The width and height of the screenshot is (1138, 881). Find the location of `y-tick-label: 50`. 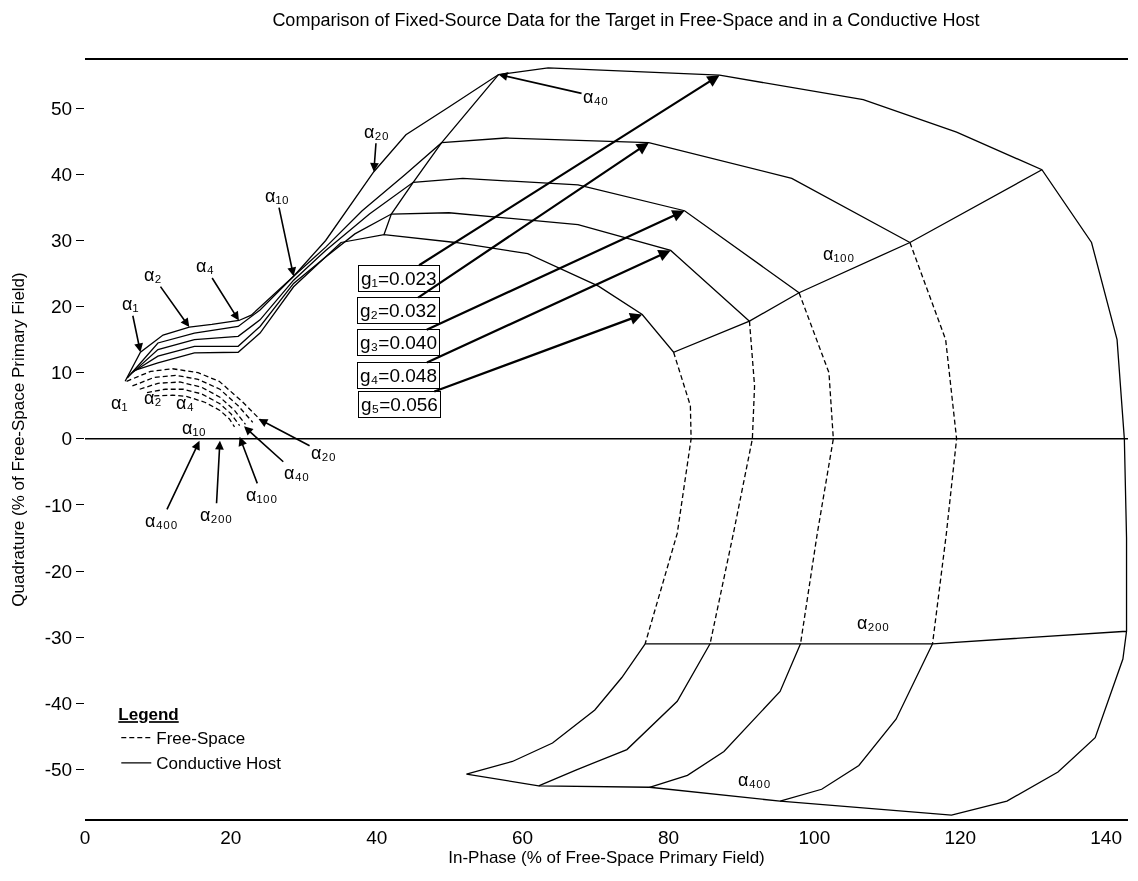

y-tick-label: 50 is located at coordinates (62, 108).